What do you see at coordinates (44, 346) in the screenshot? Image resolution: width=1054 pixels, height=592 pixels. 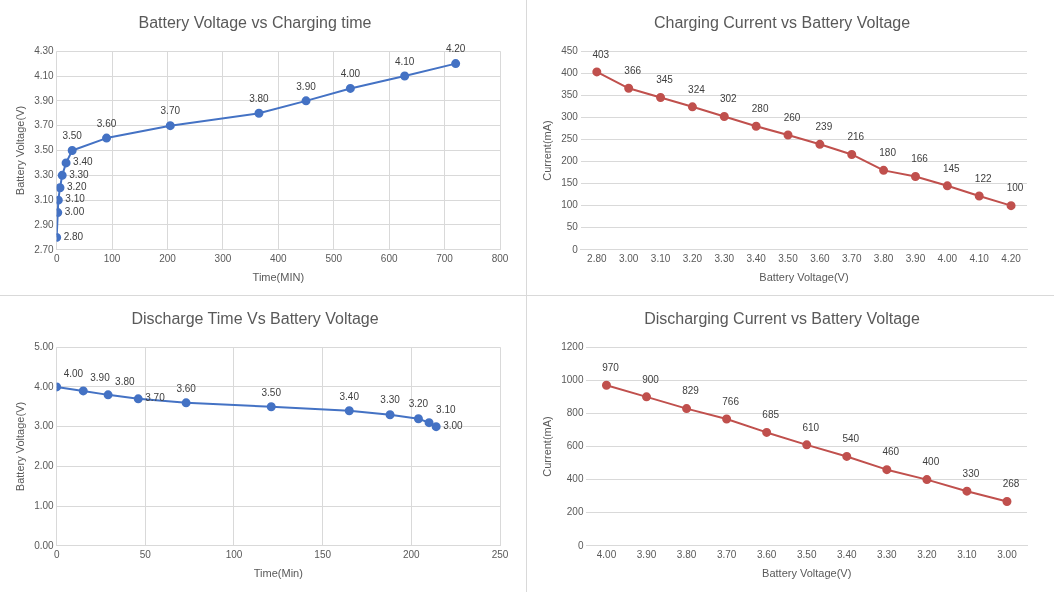 I see `y-tick-label: 5.00` at bounding box center [44, 346].